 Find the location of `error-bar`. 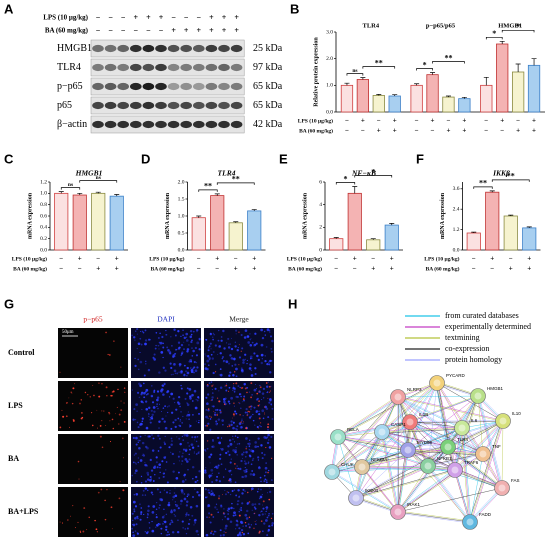

error-bar is located at coordinates (518, 67).